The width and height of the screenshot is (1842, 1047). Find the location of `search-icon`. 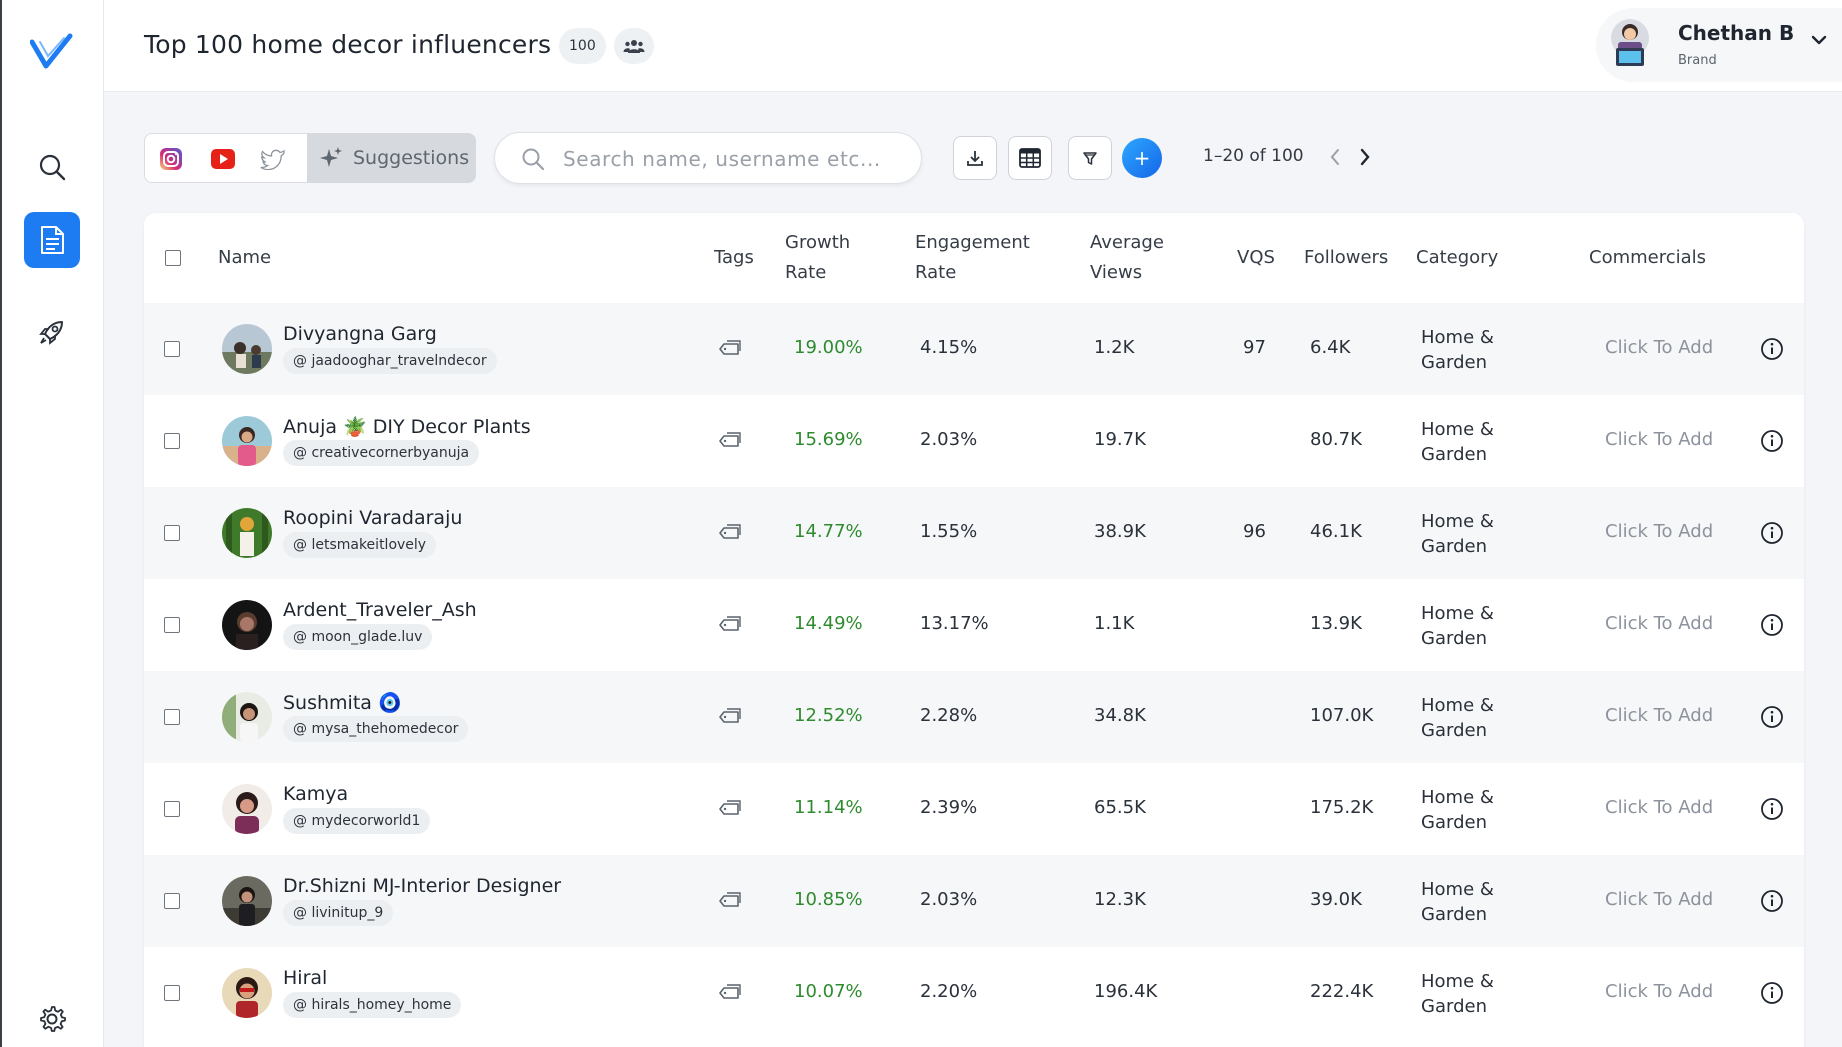

search-icon is located at coordinates (52, 167).